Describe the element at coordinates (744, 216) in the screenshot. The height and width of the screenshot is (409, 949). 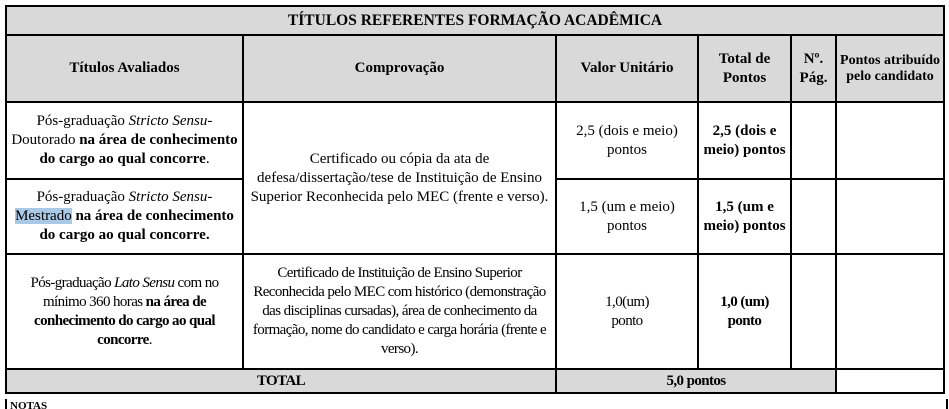
I see `total-cell: 1,5 (um e meio) pontos` at that location.